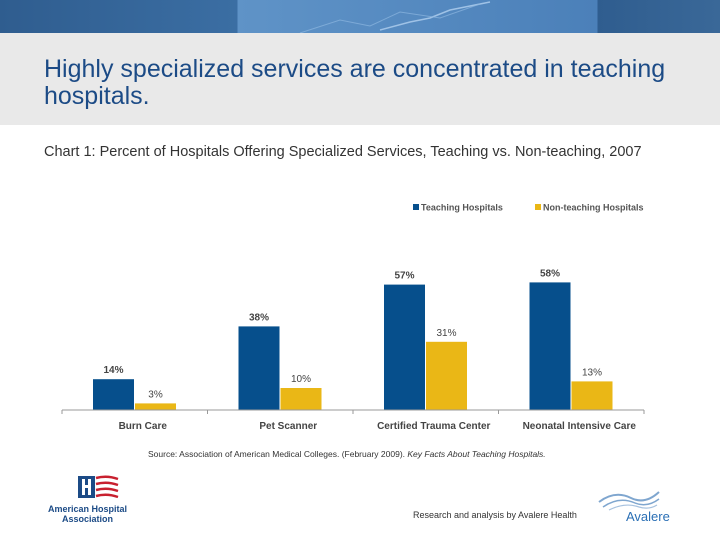  What do you see at coordinates (113, 370) in the screenshot?
I see `data-label: 14%` at bounding box center [113, 370].